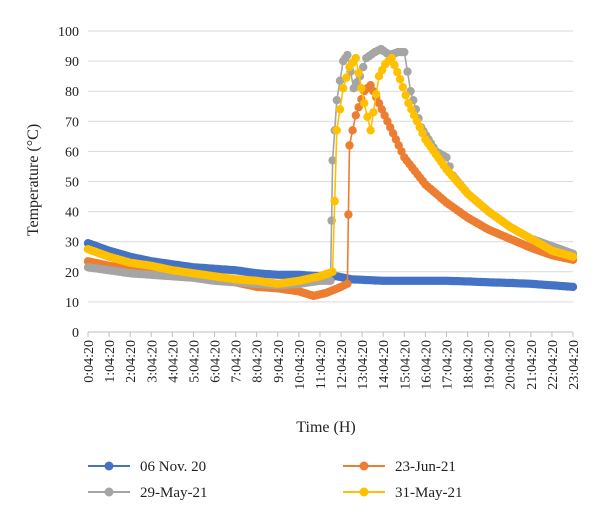  I want to click on legend-label: 06 Nov. 20, so click(173, 467).